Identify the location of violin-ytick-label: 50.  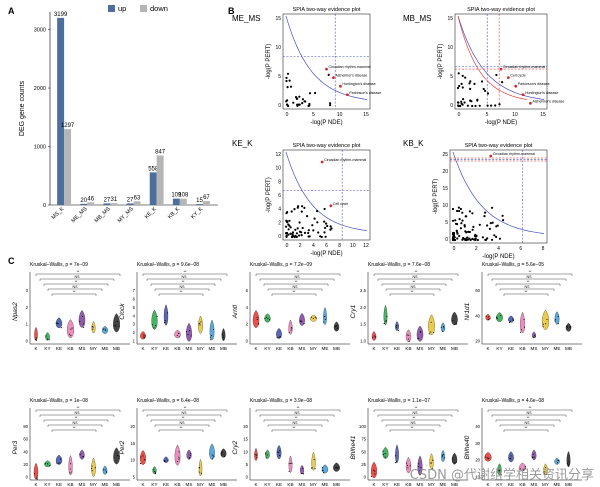
(363, 451).